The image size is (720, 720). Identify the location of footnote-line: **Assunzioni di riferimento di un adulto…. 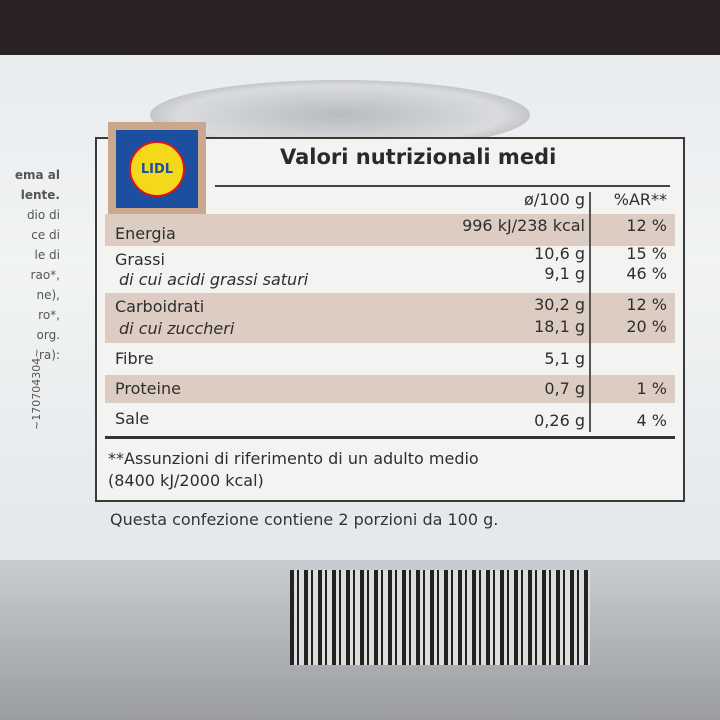
(293, 458).